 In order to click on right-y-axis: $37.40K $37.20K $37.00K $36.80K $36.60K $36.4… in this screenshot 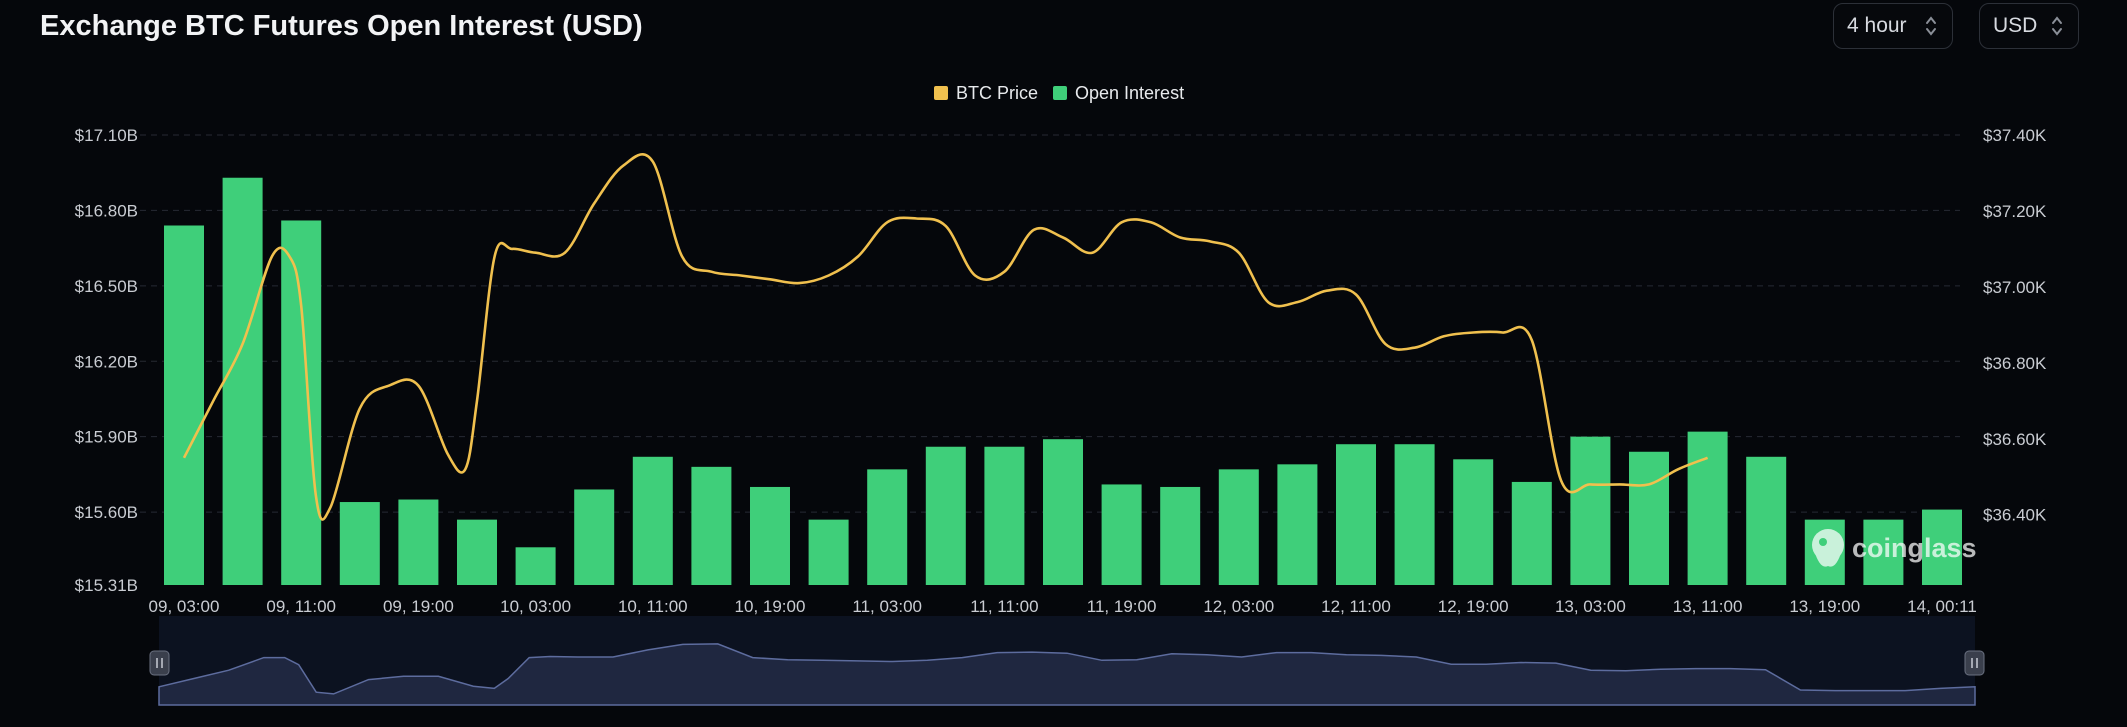, I will do `click(2015, 325)`.